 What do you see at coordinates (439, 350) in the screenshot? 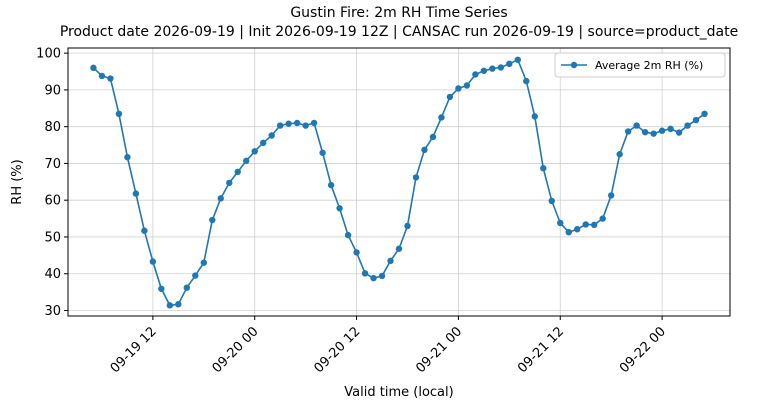
I see `x-tick-label: 09-21 00` at bounding box center [439, 350].